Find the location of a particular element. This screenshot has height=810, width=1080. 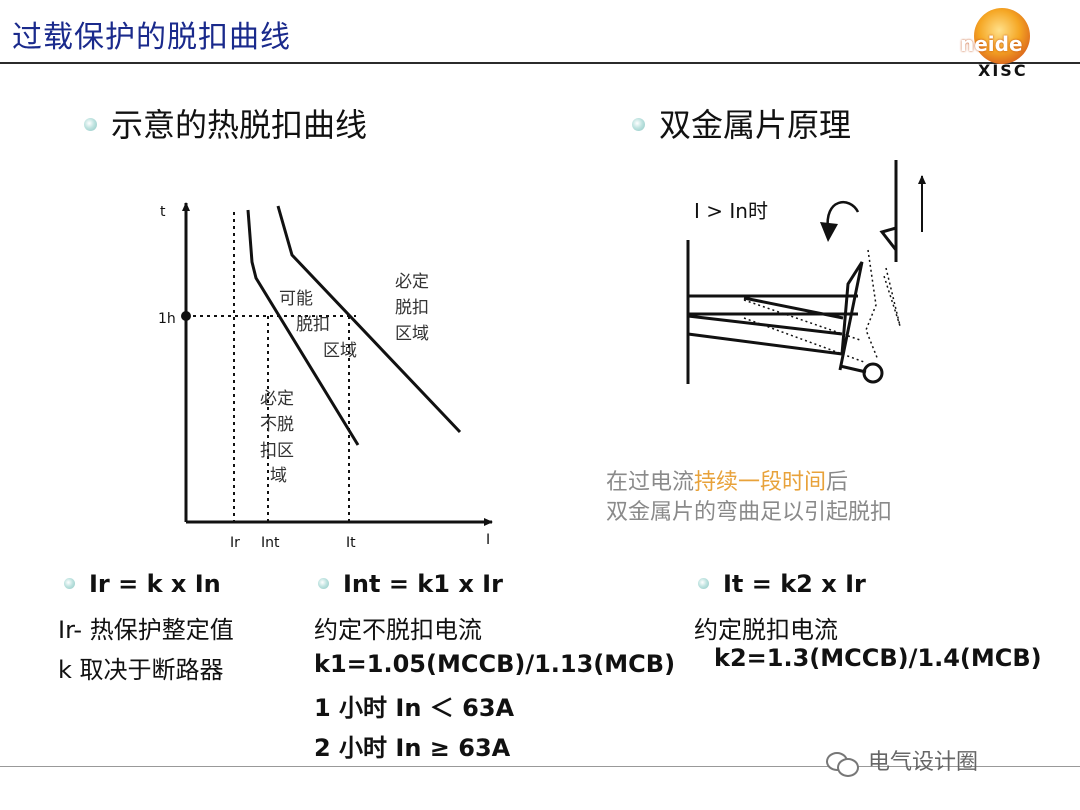

rotation-arrow-head is located at coordinates (829, 232).